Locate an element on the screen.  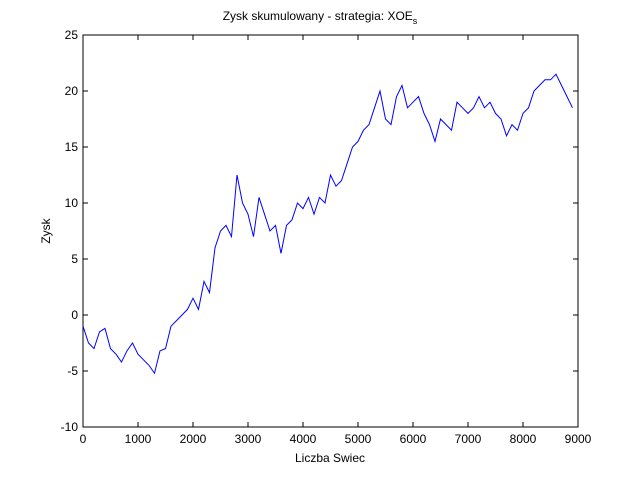
x-tick-label: 7000 is located at coordinates (468, 439).